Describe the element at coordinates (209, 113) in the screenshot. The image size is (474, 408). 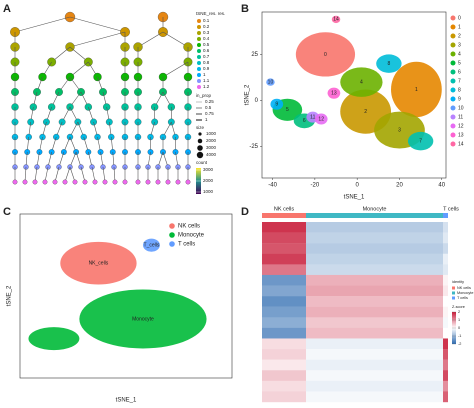
I see `legend-label: 0.75` at that location.